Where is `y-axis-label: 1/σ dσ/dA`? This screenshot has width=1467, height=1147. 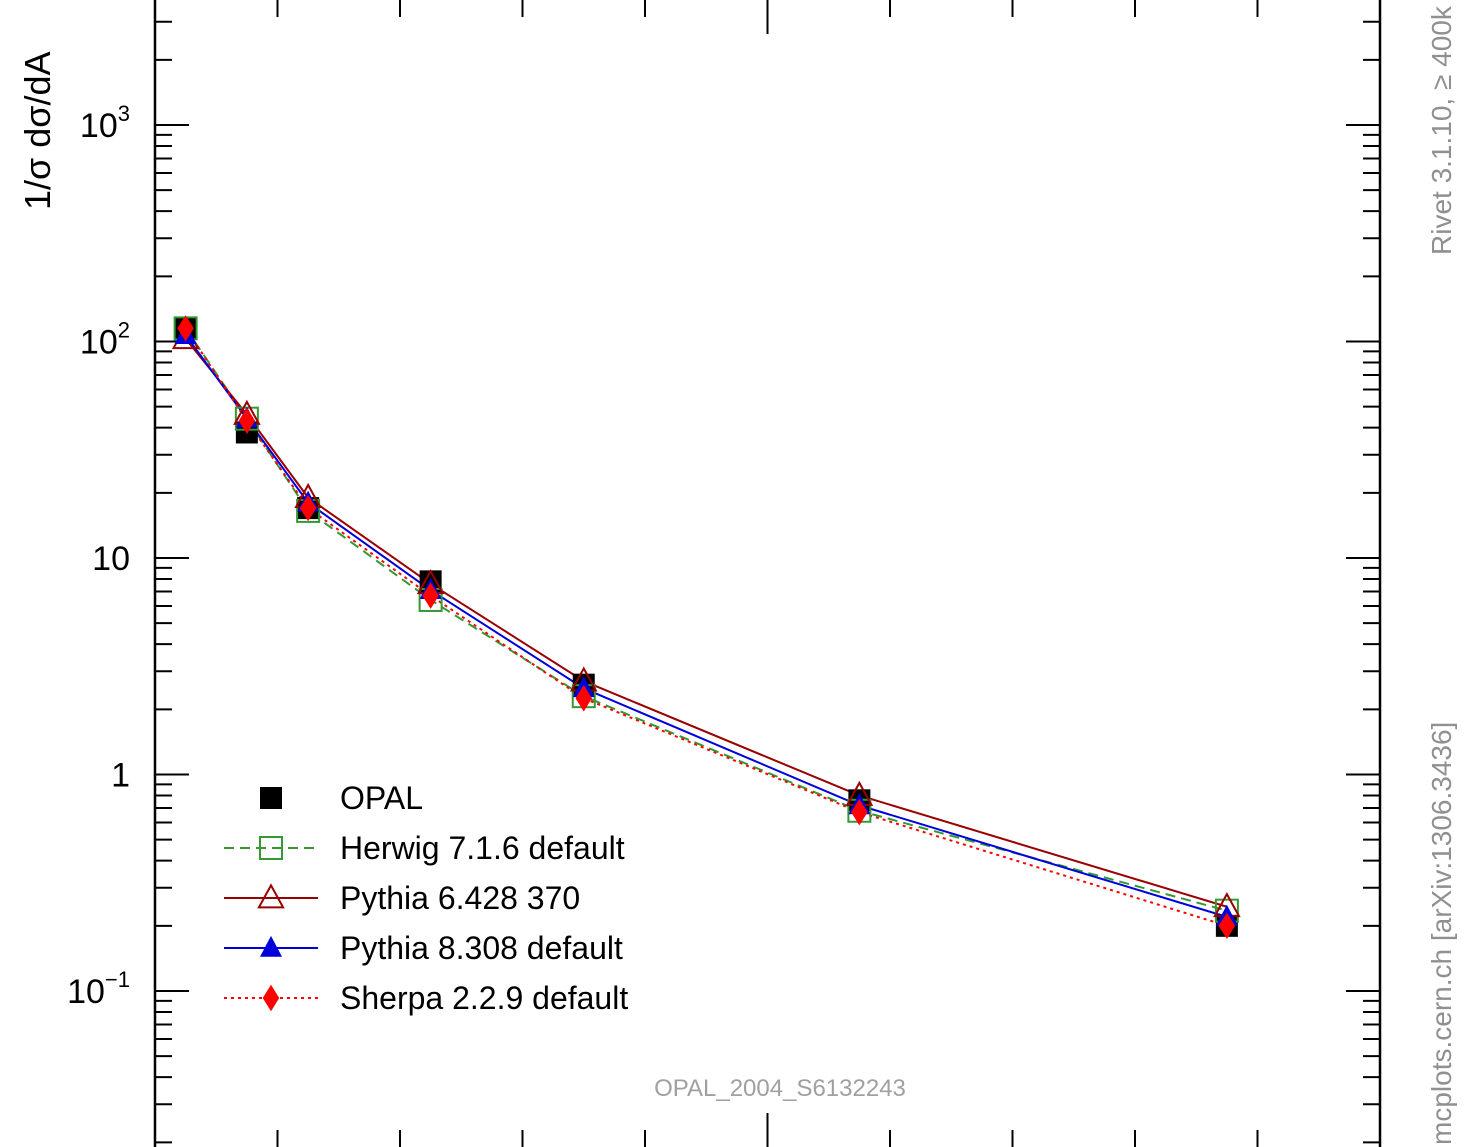 y-axis-label: 1/σ dσ/dA is located at coordinates (37, 130).